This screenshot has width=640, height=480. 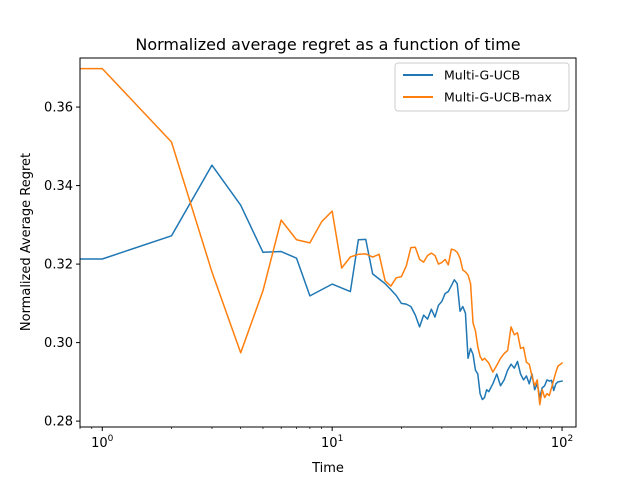 I want to click on y-tick-label: 0.36, so click(x=58, y=108).